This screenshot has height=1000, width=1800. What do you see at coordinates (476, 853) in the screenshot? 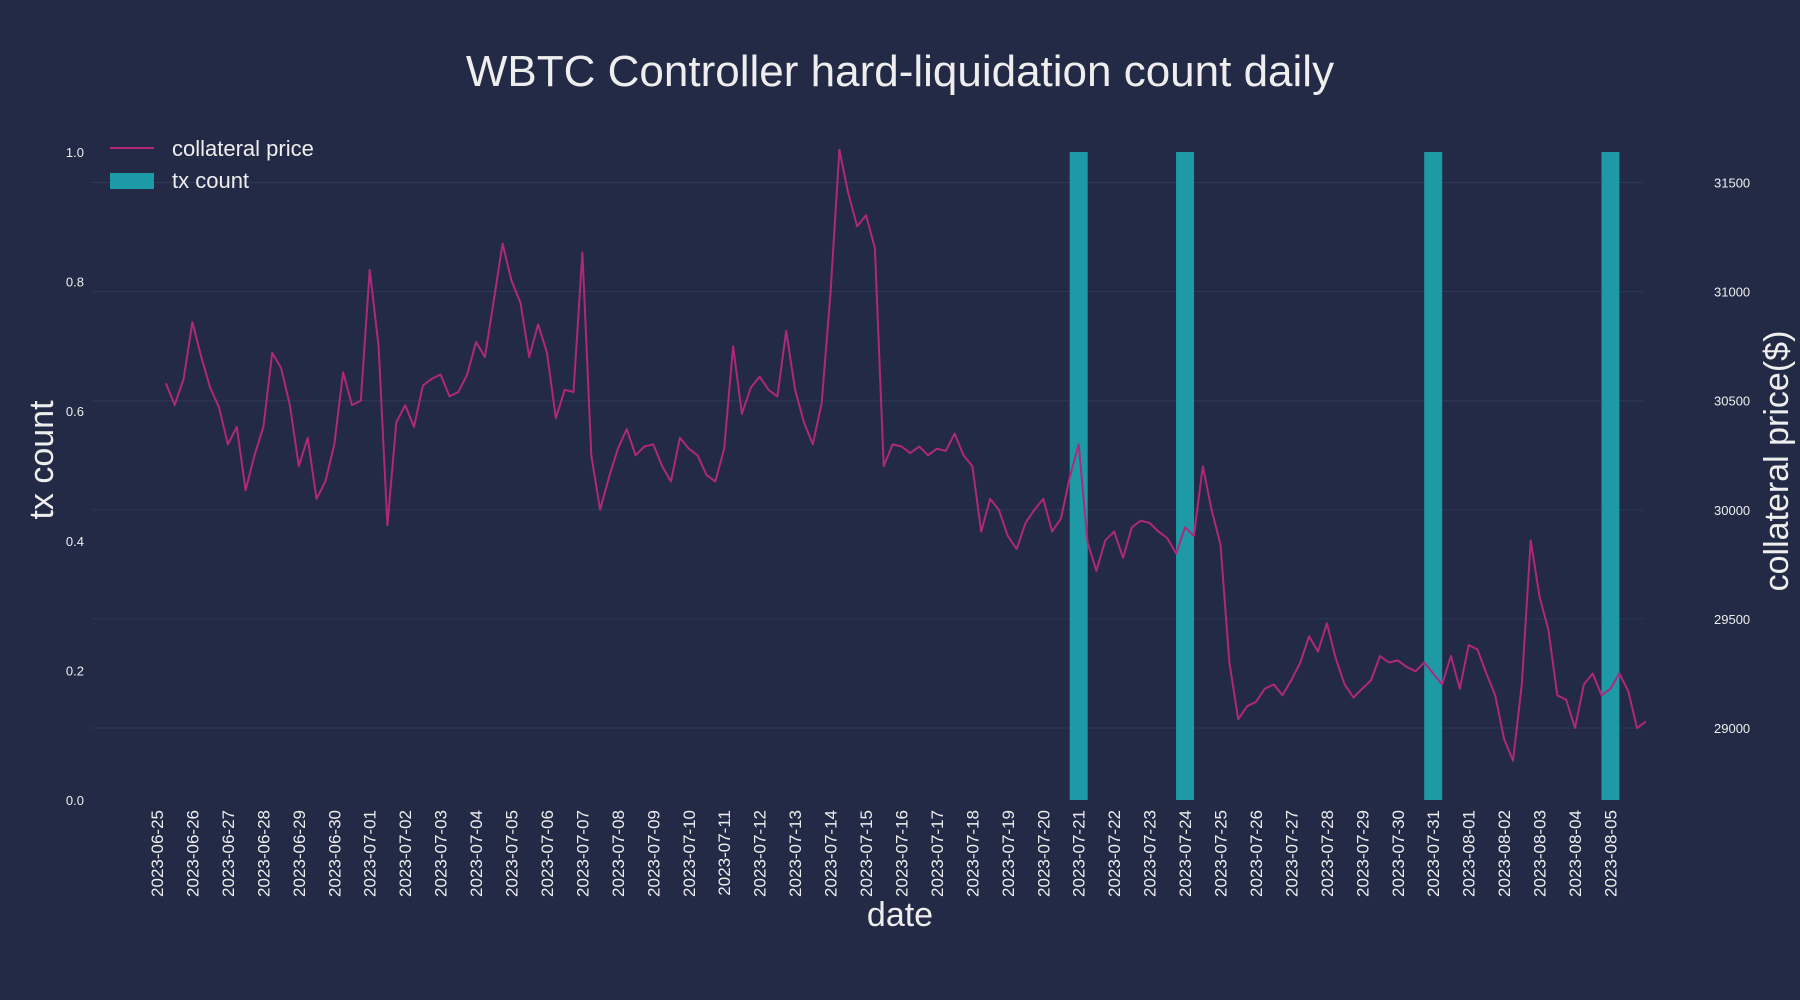
I see `x-tick-label: 2023-07-04` at bounding box center [476, 853].